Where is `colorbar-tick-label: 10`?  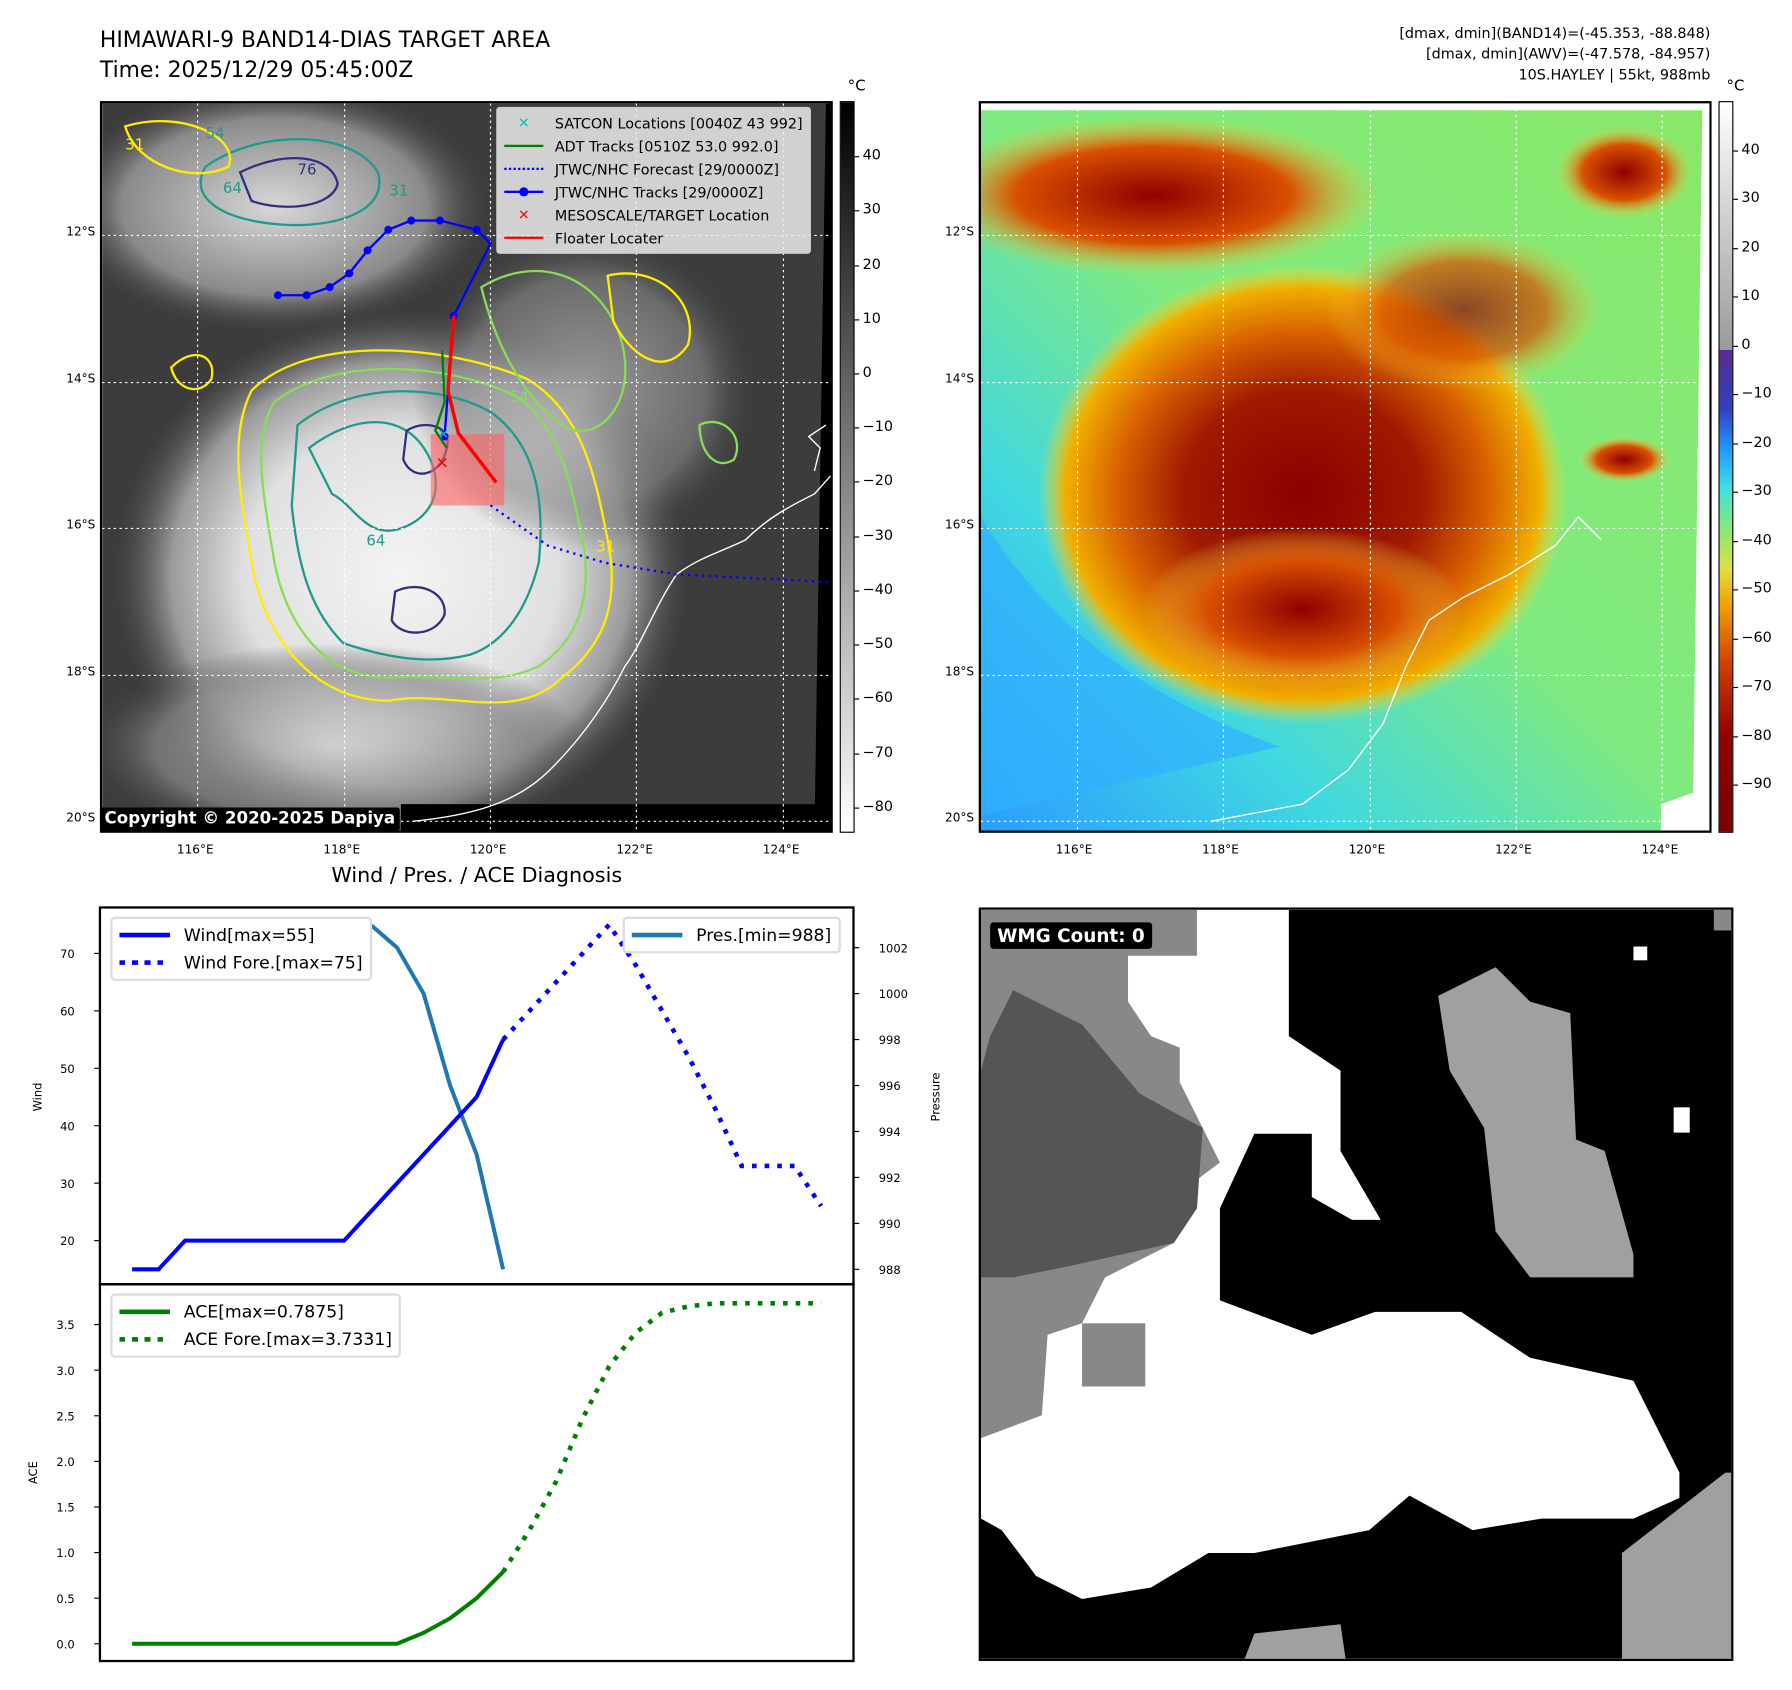 colorbar-tick-label: 10 is located at coordinates (871, 317).